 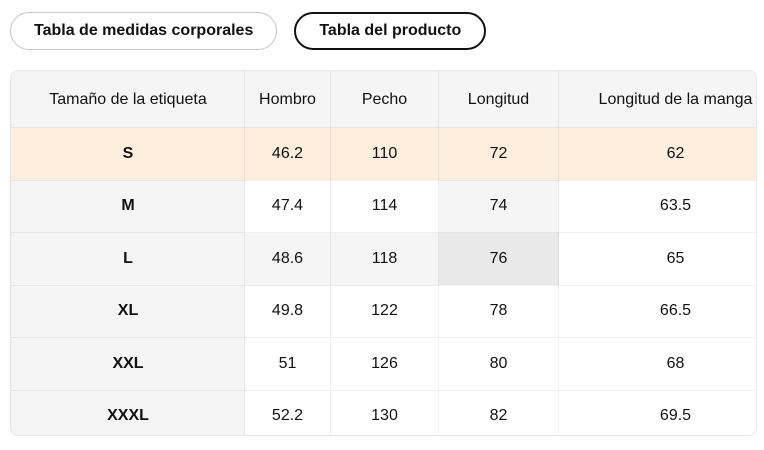 I want to click on table-cell: 65, so click(x=657, y=259).